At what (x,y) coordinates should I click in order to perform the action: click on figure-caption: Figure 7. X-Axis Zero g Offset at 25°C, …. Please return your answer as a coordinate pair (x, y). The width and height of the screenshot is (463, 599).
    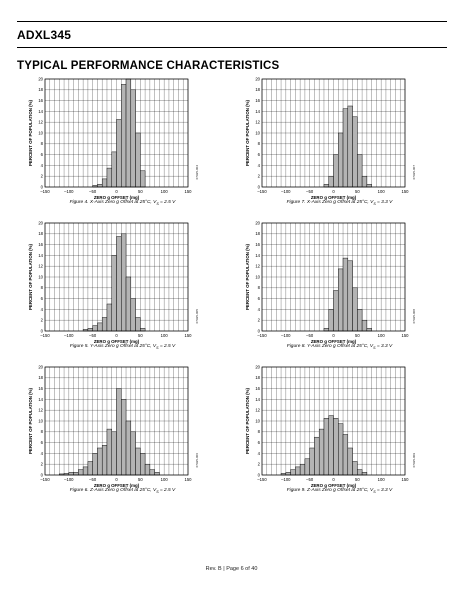
    Looking at the image, I should click on (339, 203).